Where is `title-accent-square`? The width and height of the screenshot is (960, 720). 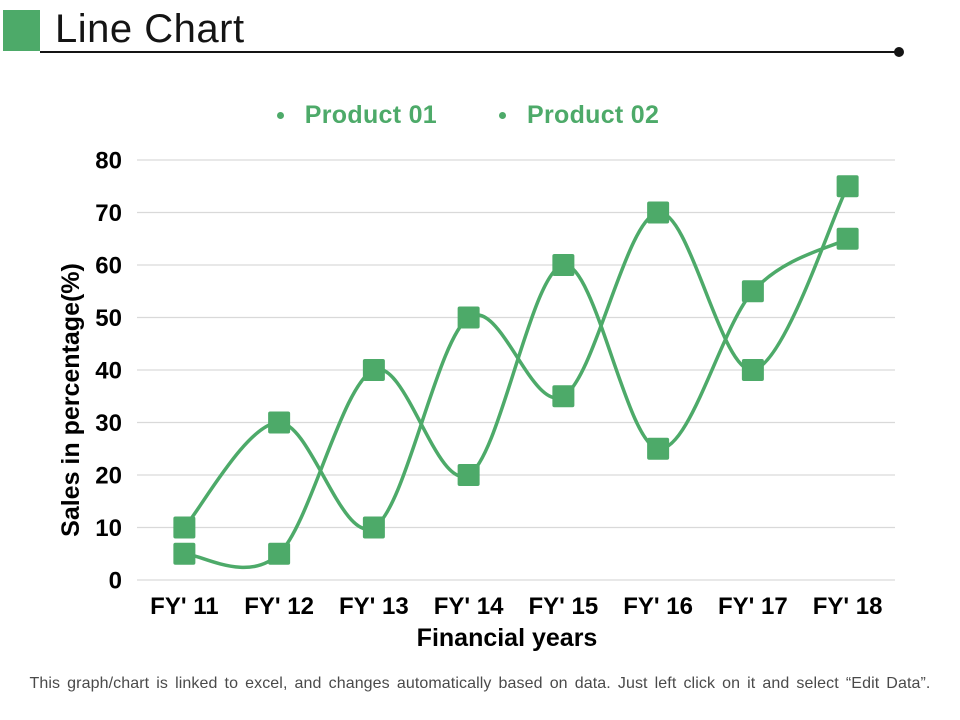
title-accent-square is located at coordinates (21, 30).